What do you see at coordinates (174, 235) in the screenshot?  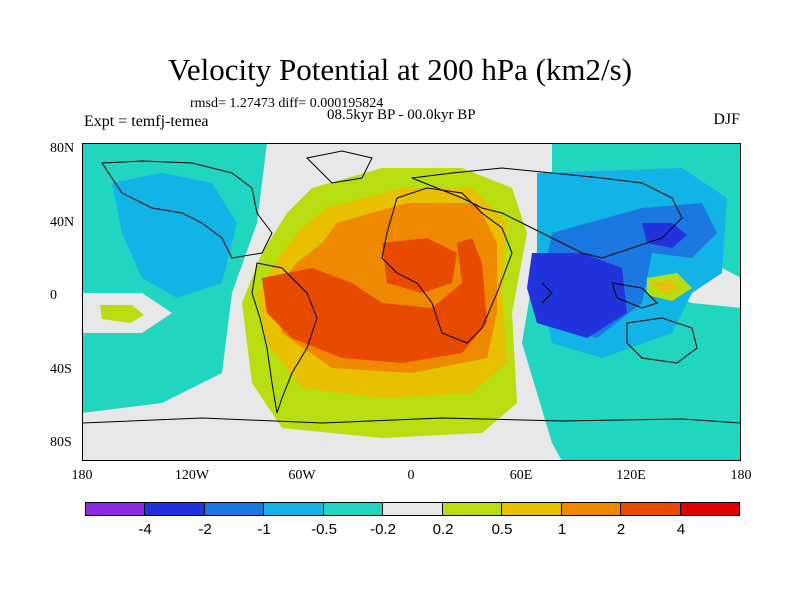 I see `field-negative-pacific` at bounding box center [174, 235].